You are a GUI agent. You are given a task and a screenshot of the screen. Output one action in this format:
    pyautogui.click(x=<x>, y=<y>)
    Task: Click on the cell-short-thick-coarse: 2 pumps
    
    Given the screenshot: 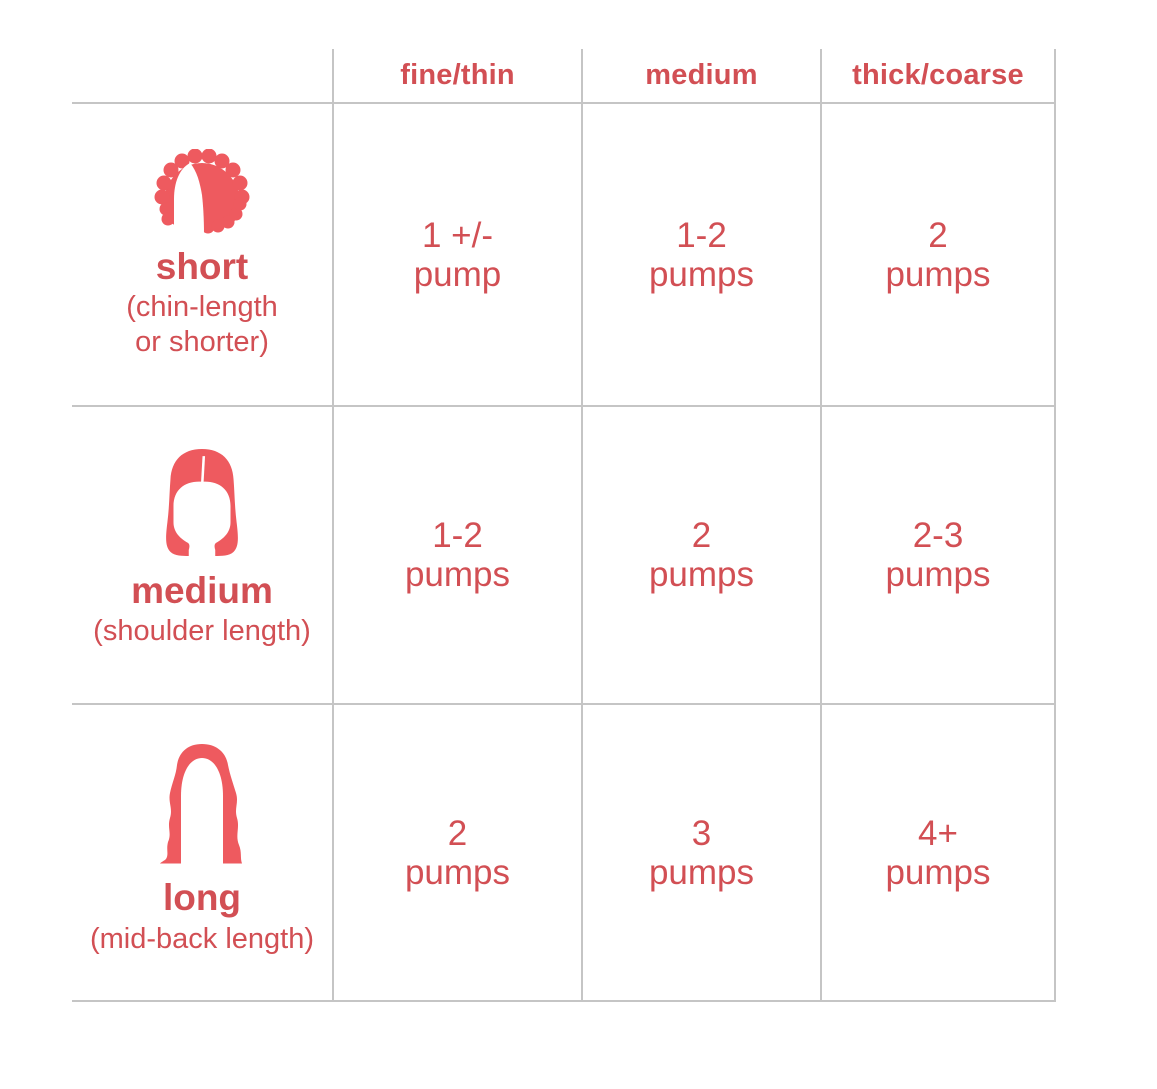 What is the action you would take?
    pyautogui.click(x=939, y=255)
    